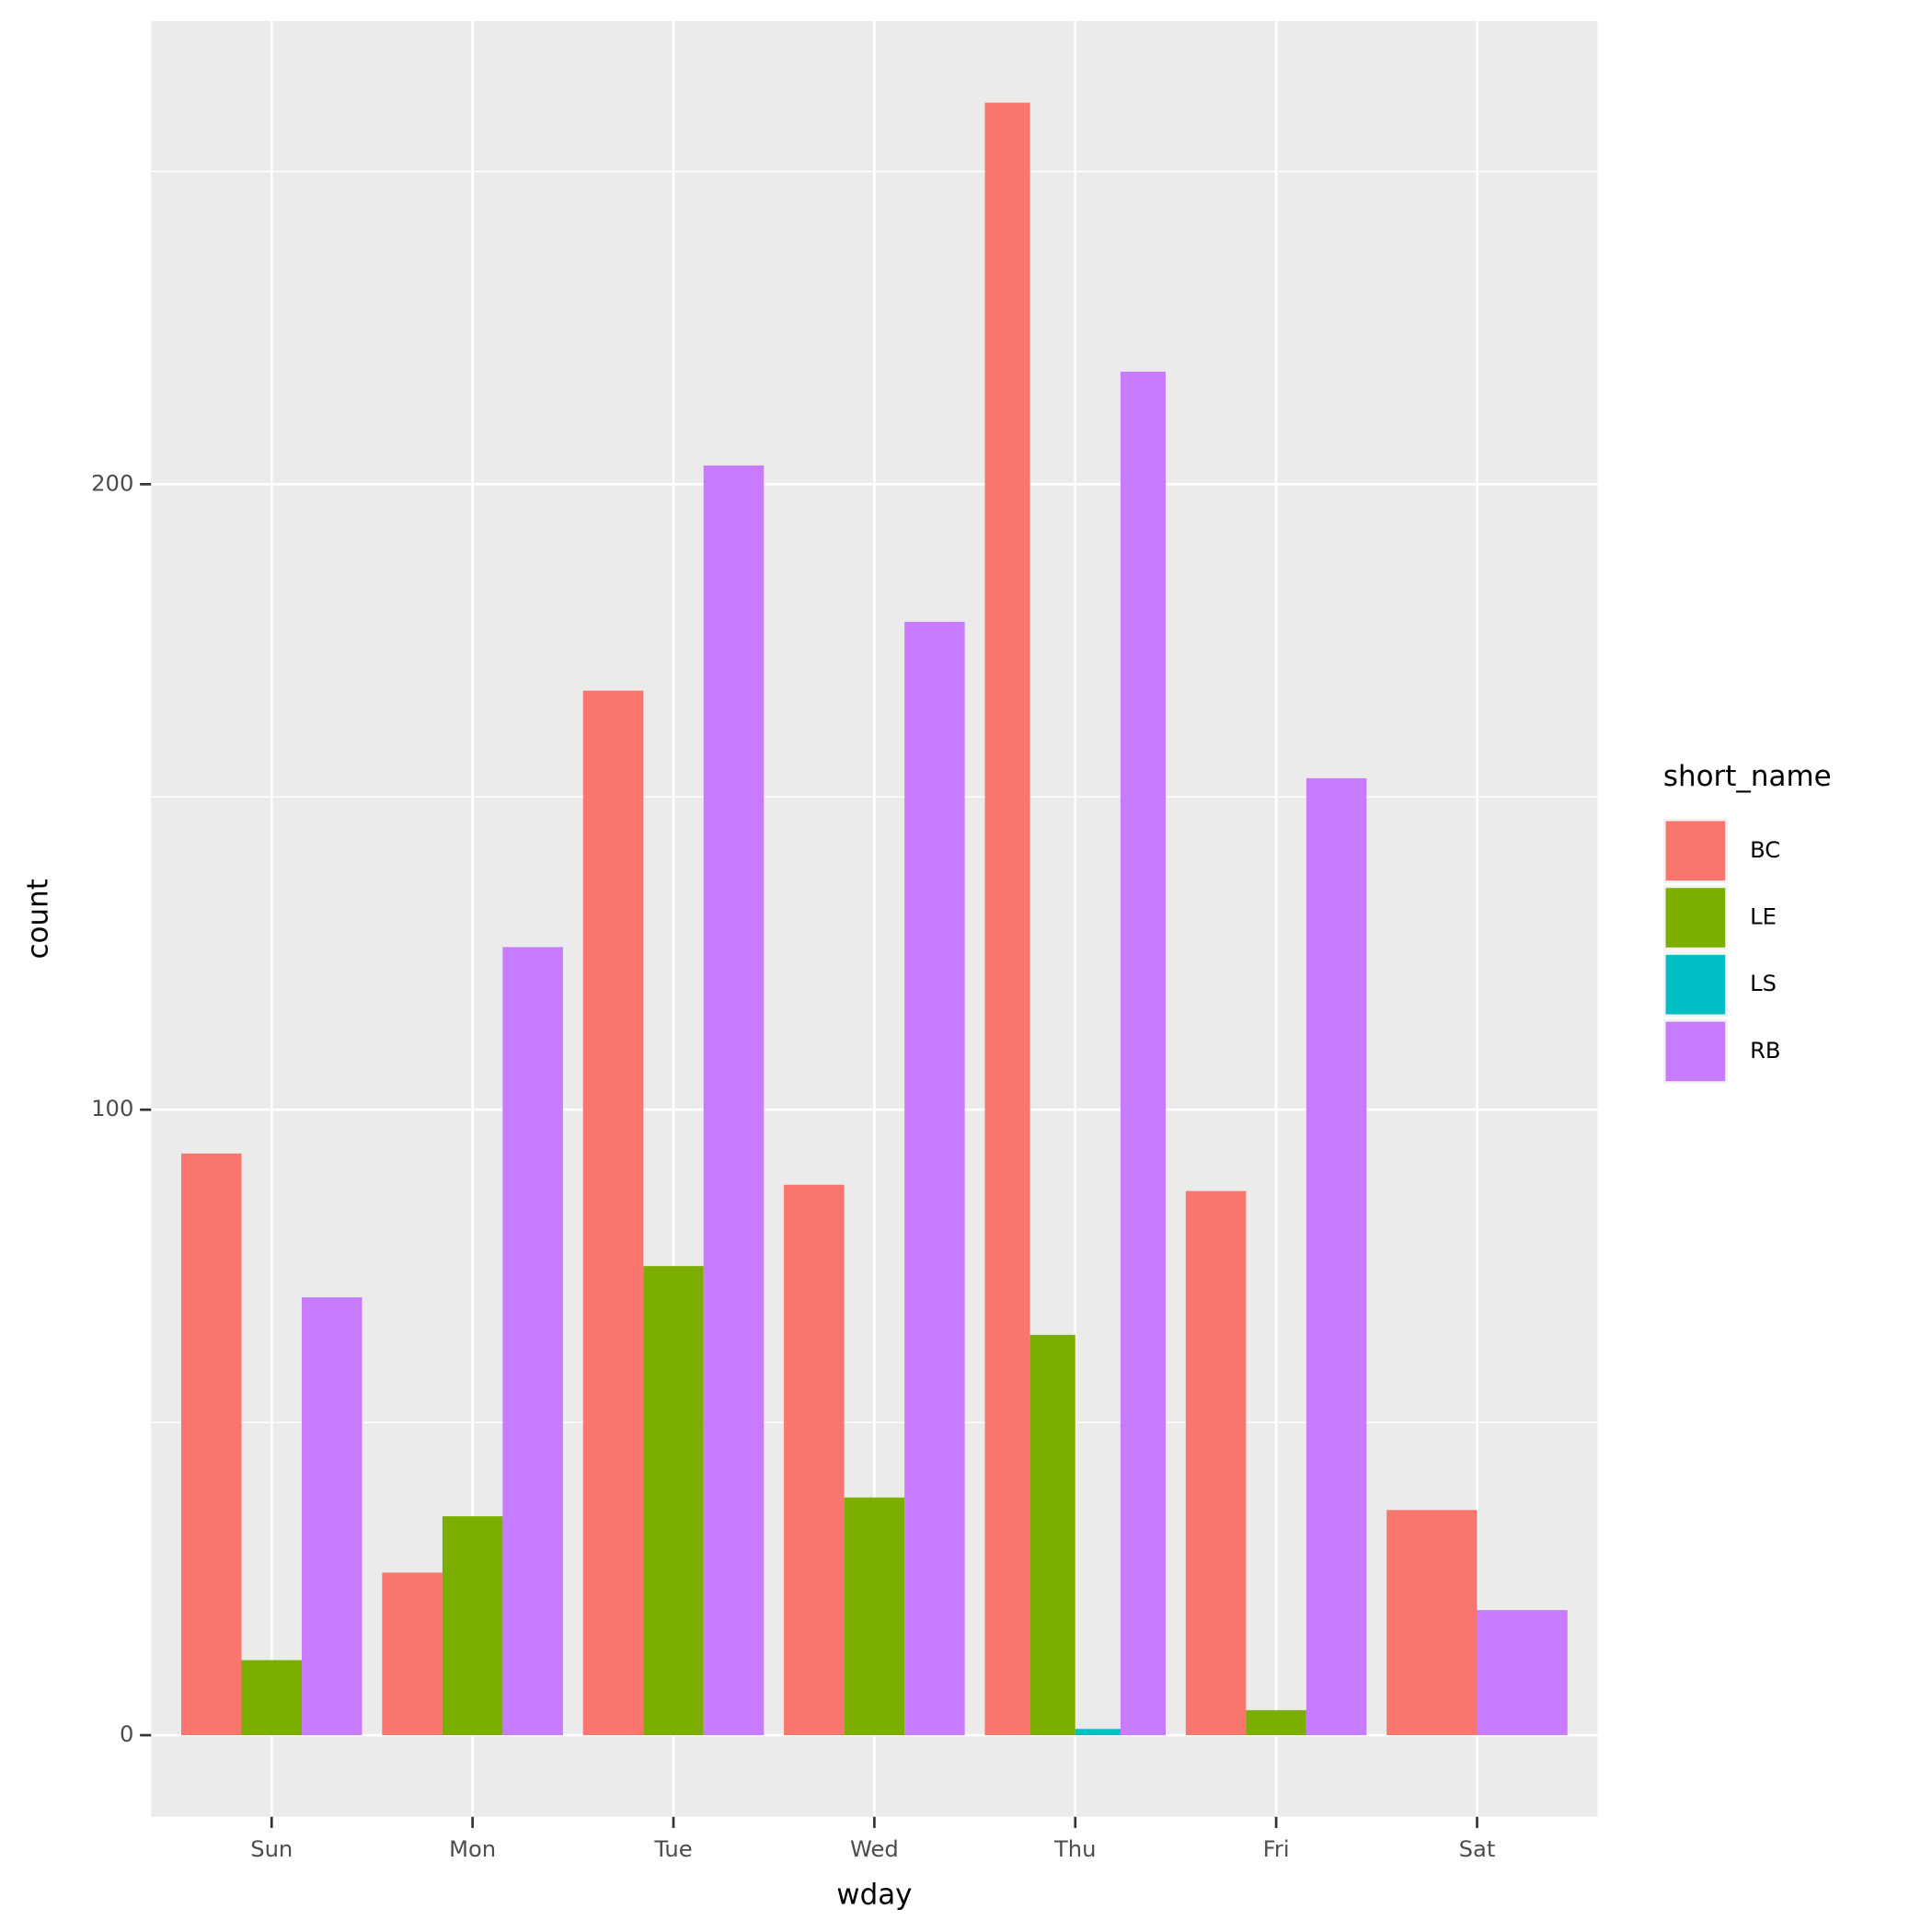  Describe the element at coordinates (1075, 1849) in the screenshot. I see `x-tick-label: Thu` at that location.